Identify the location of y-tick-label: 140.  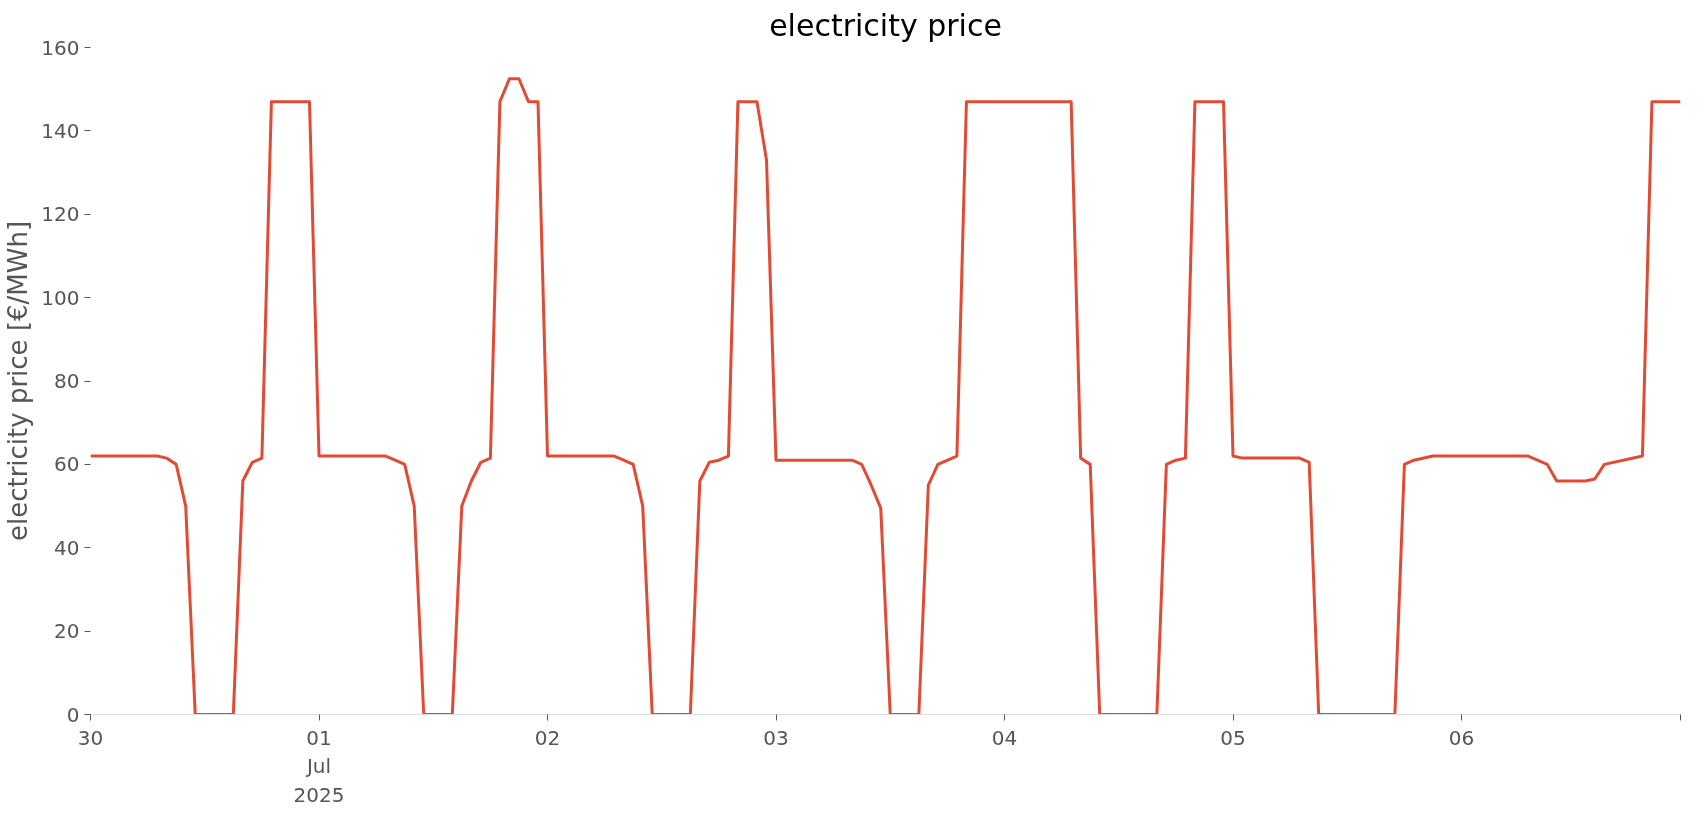
(60, 130).